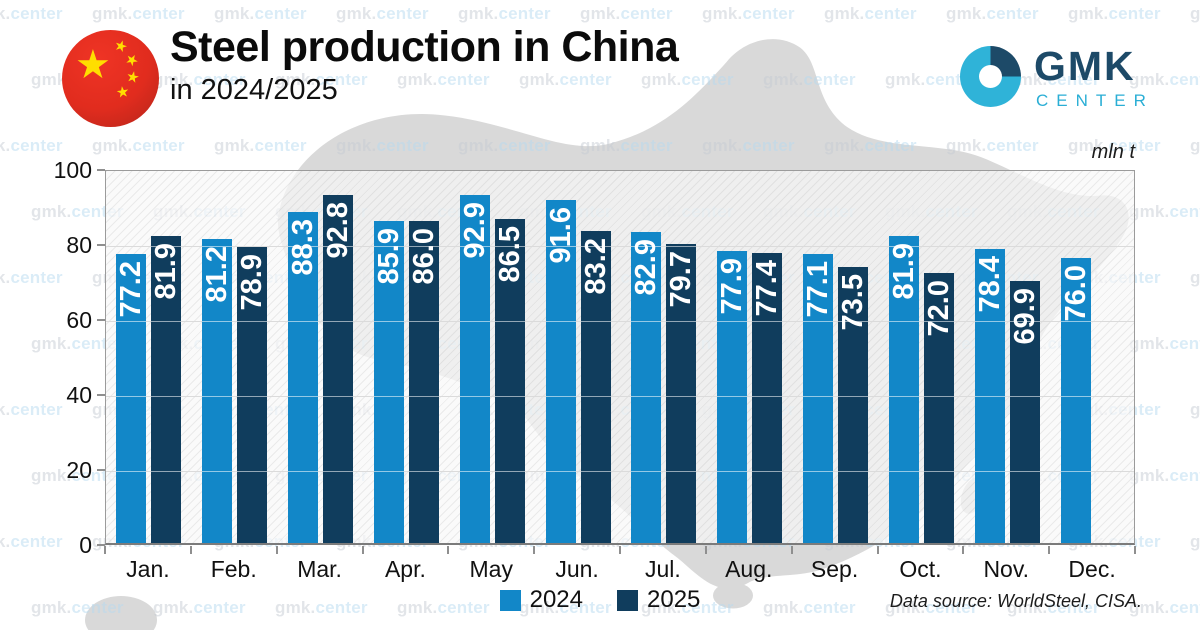  Describe the element at coordinates (1006, 569) in the screenshot. I see `month-label-nov: Nov.` at that location.